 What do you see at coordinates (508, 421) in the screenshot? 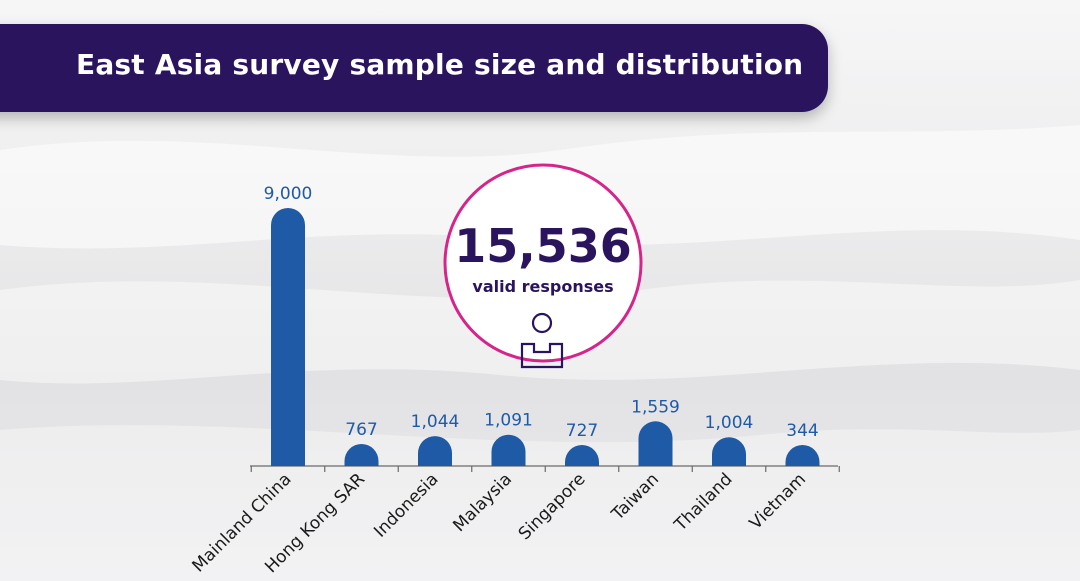
I see `bar-value-label: 1,091` at bounding box center [508, 421].